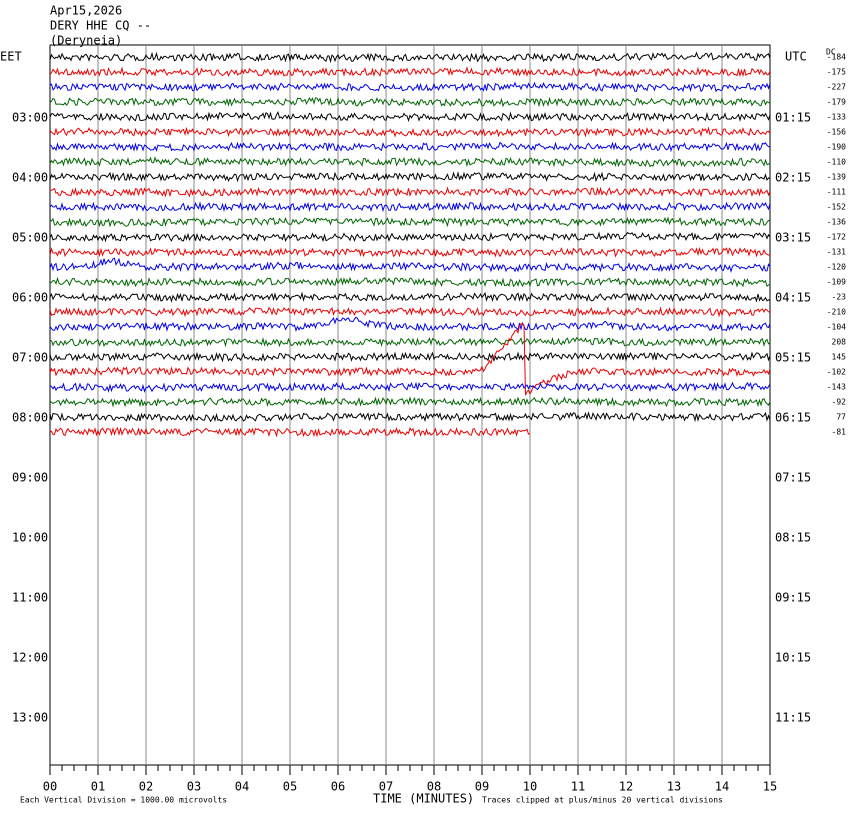 The image size is (850, 814). What do you see at coordinates (793, 358) in the screenshot?
I see `right-time: 05:15` at bounding box center [793, 358].